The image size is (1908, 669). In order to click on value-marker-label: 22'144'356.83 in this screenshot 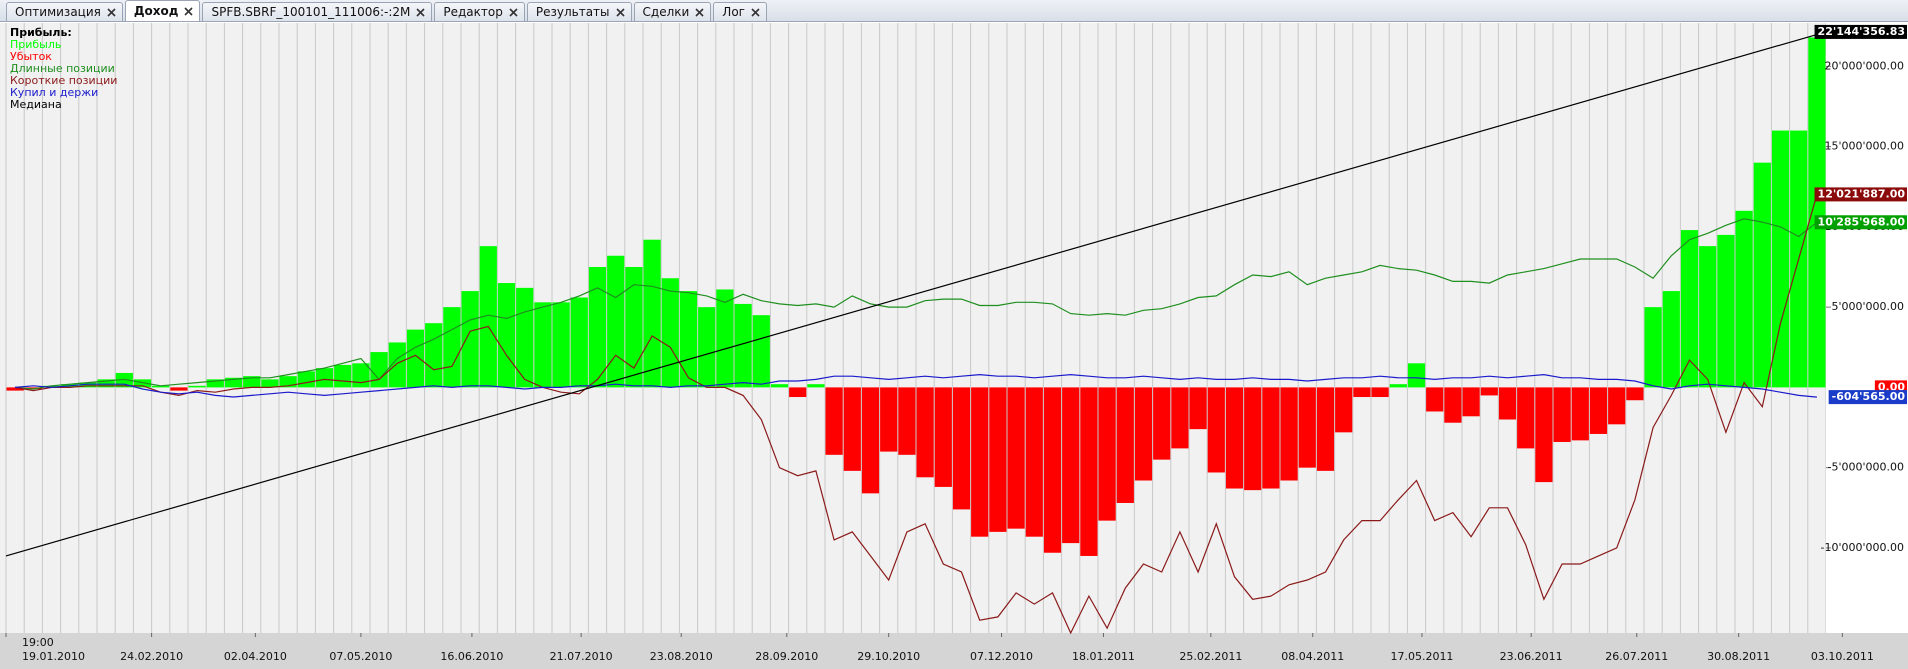, I will do `click(1861, 31)`.